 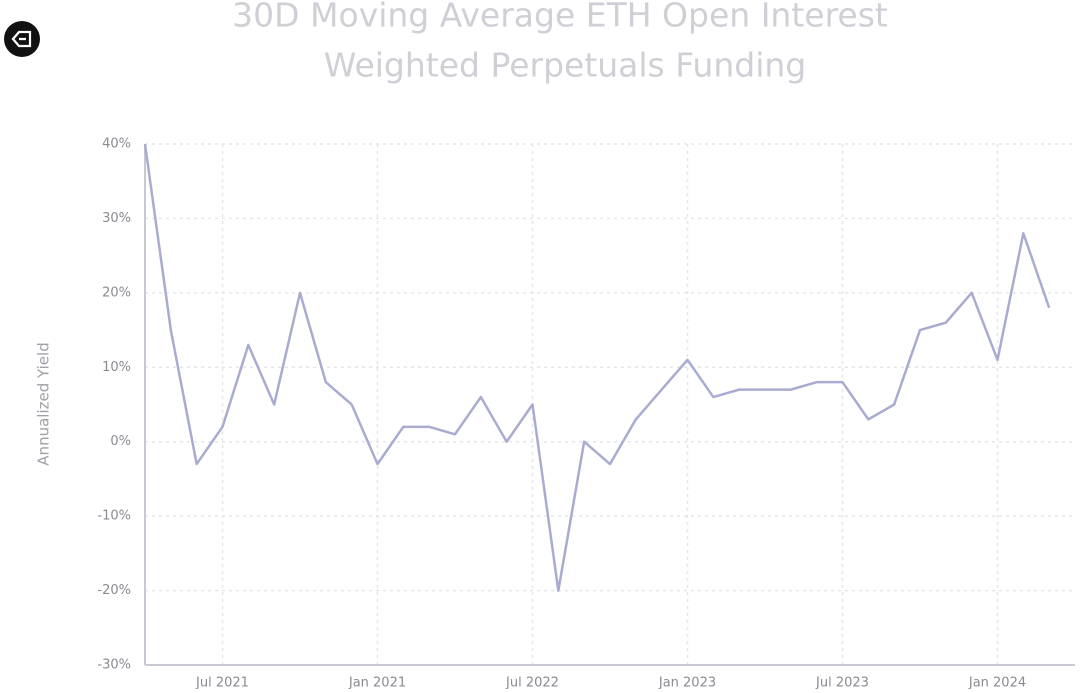 I want to click on y-tick-label: -30%, so click(x=114, y=665).